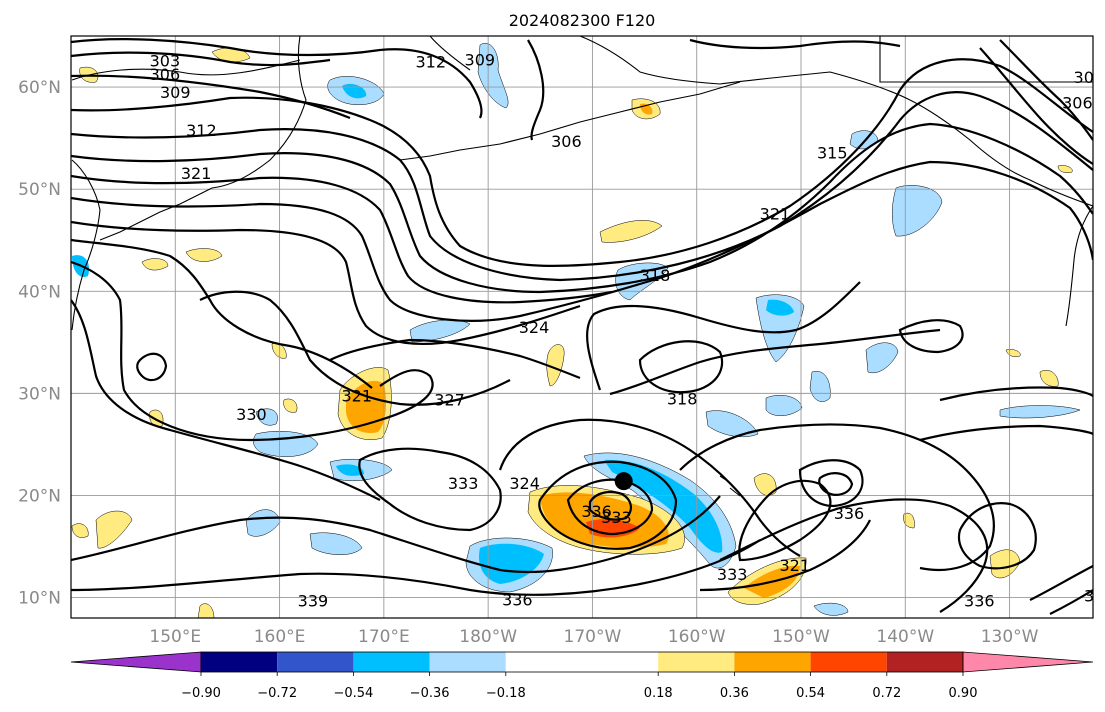 This screenshot has width=1105, height=712. What do you see at coordinates (175, 637) in the screenshot?
I see `x-tick-label: 150°E` at bounding box center [175, 637].